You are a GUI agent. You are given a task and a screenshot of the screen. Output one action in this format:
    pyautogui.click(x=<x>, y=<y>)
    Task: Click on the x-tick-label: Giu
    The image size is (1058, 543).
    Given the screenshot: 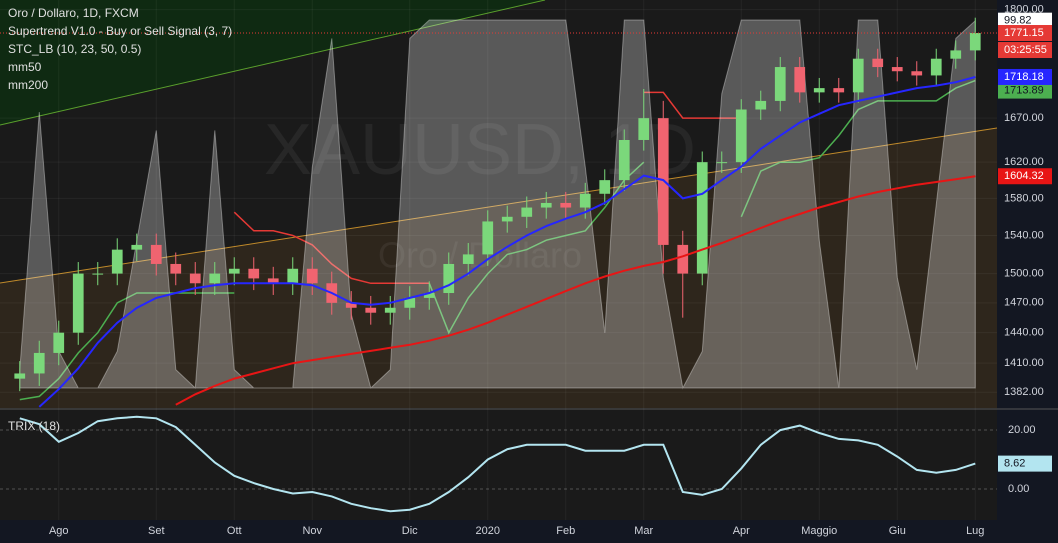 What is the action you would take?
    pyautogui.click(x=897, y=531)
    